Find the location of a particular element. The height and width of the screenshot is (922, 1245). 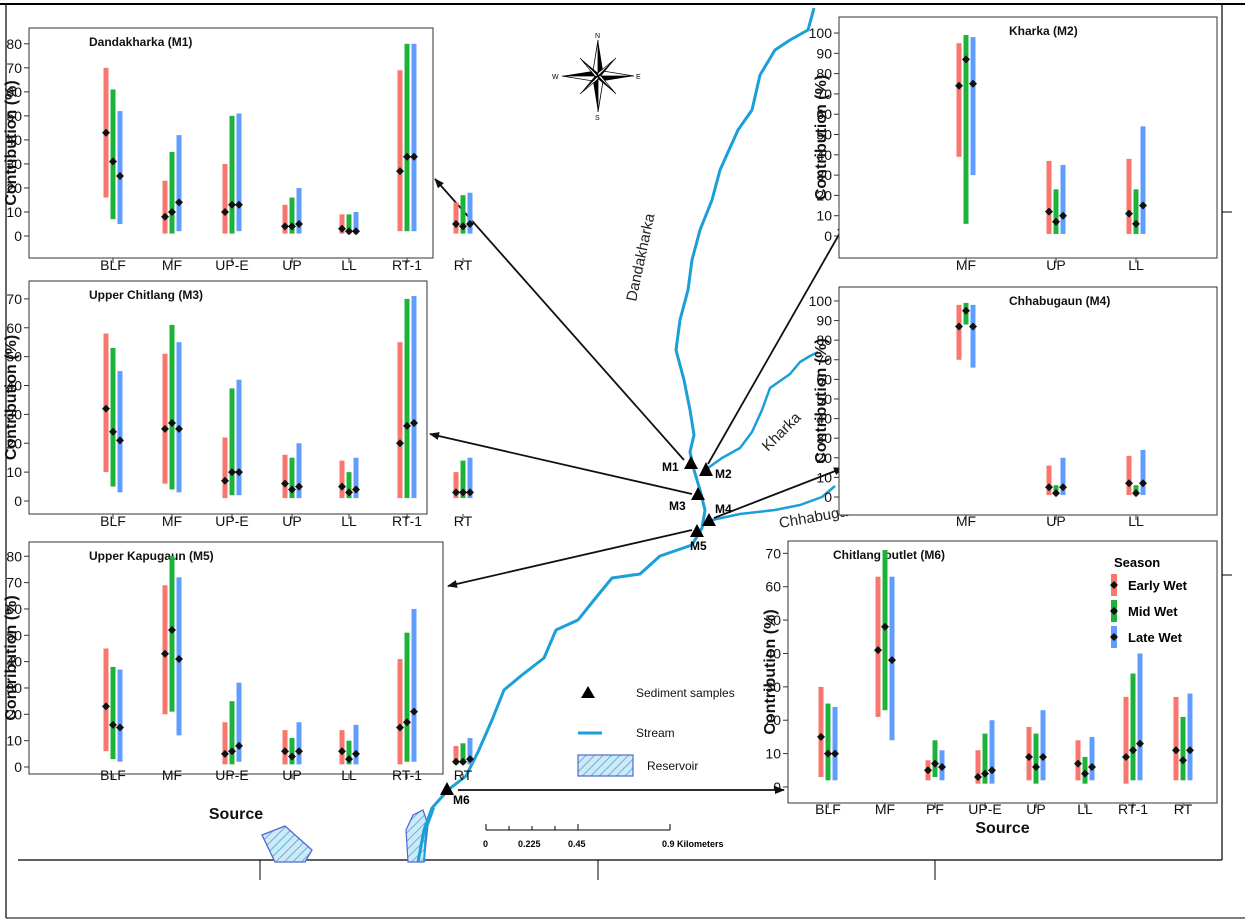

x-tick-label: PF is located at coordinates (935, 809).